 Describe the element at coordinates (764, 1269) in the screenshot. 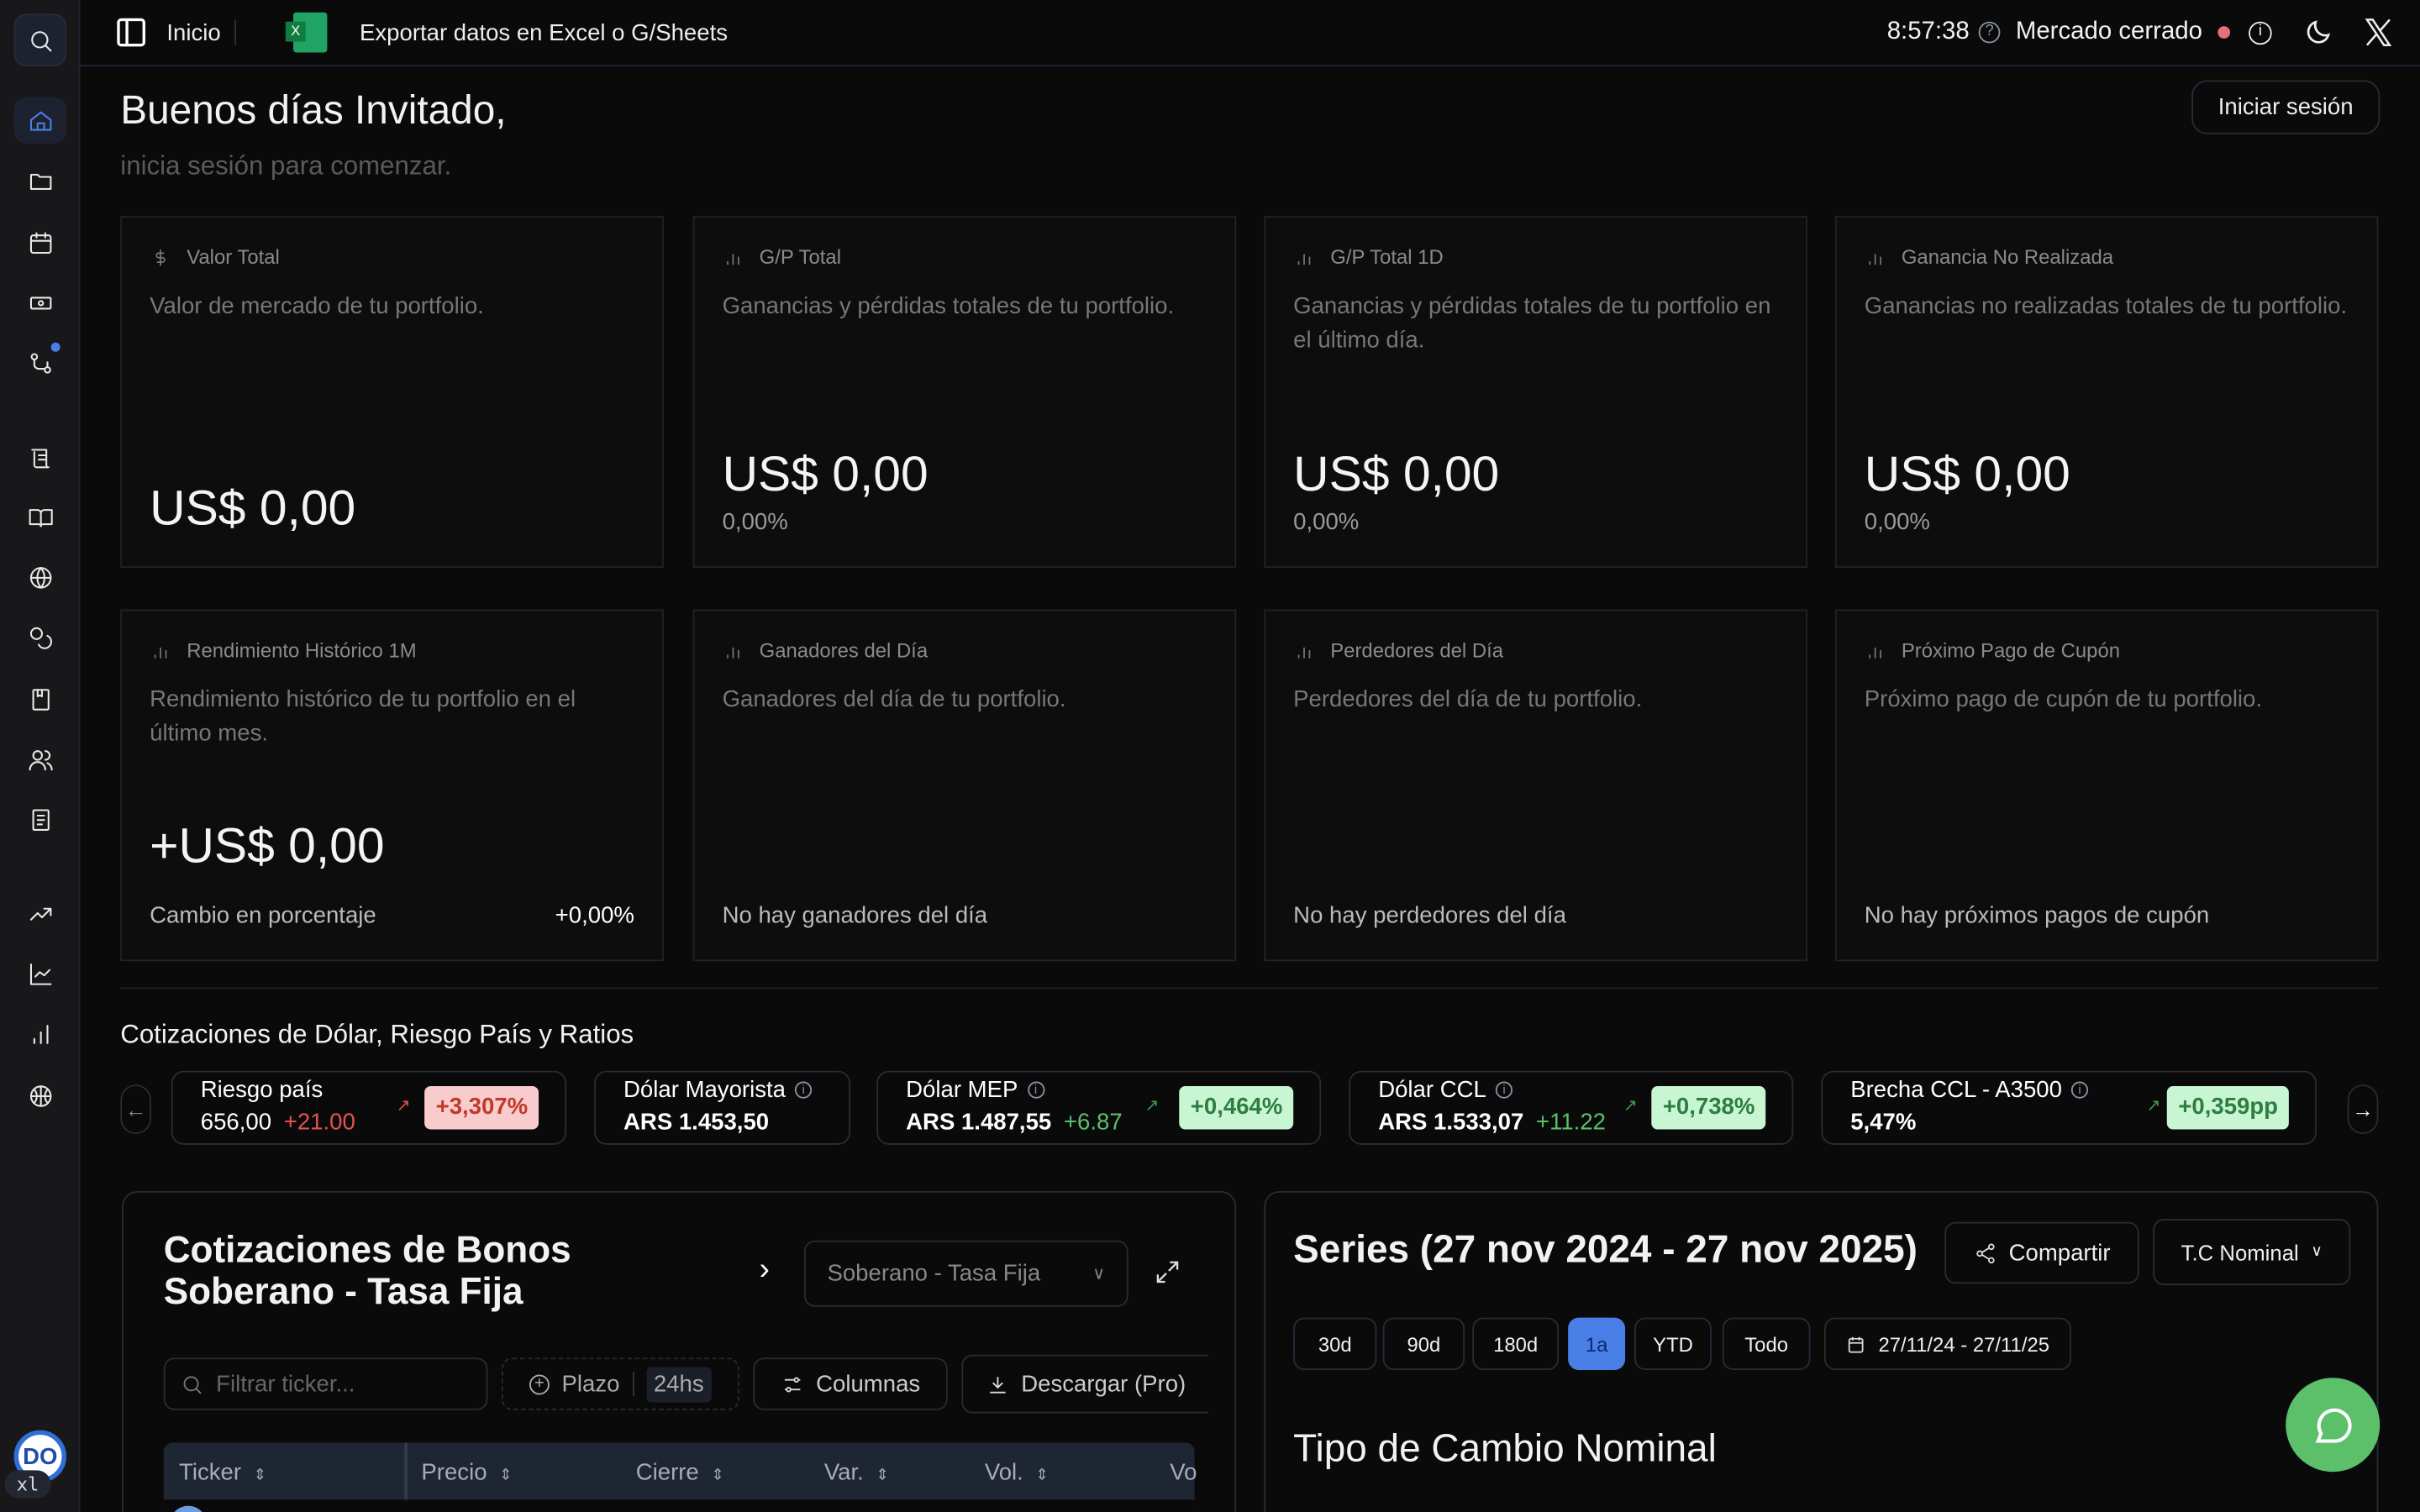

I see `chevron-right-icon: ›` at that location.